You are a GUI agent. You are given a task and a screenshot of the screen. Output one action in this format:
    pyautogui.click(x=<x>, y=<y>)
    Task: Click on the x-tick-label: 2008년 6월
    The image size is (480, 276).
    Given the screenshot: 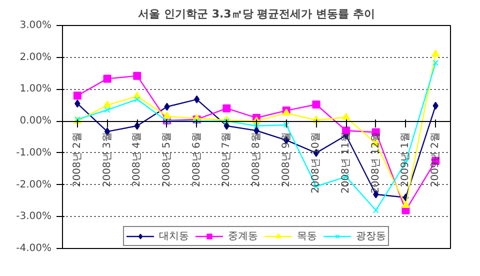 What is the action you would take?
    pyautogui.click(x=196, y=160)
    